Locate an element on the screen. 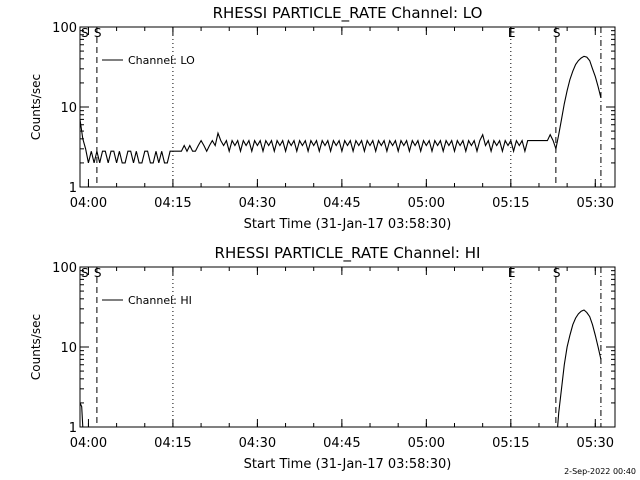  chart-title: RHESSI PARTICLE_RATE Channel: LO is located at coordinates (348, 13).